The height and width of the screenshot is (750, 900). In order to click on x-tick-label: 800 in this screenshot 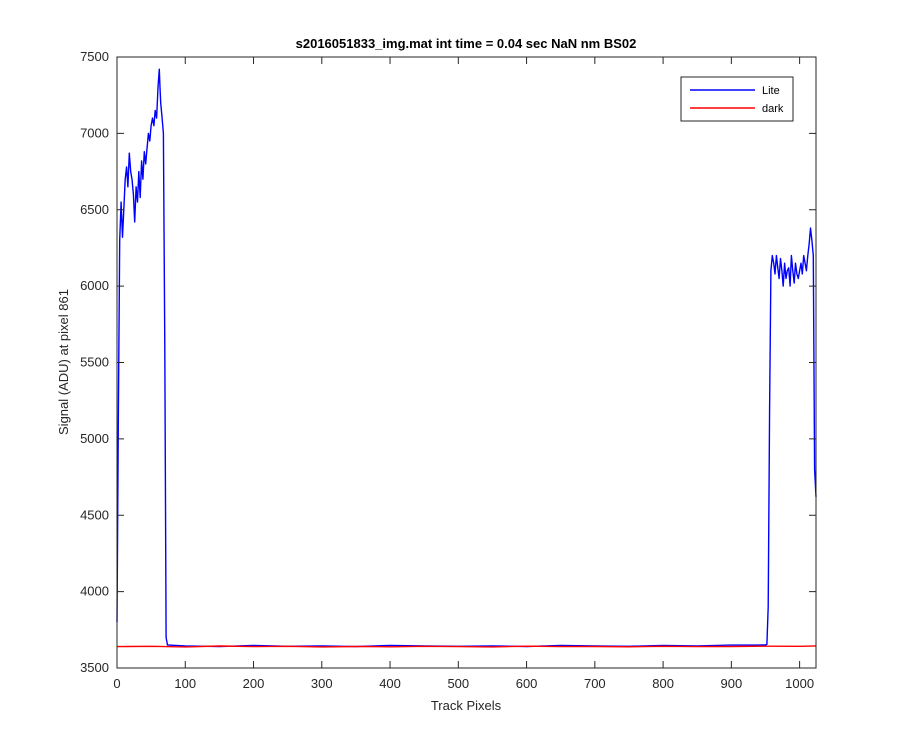, I will do `click(663, 683)`.